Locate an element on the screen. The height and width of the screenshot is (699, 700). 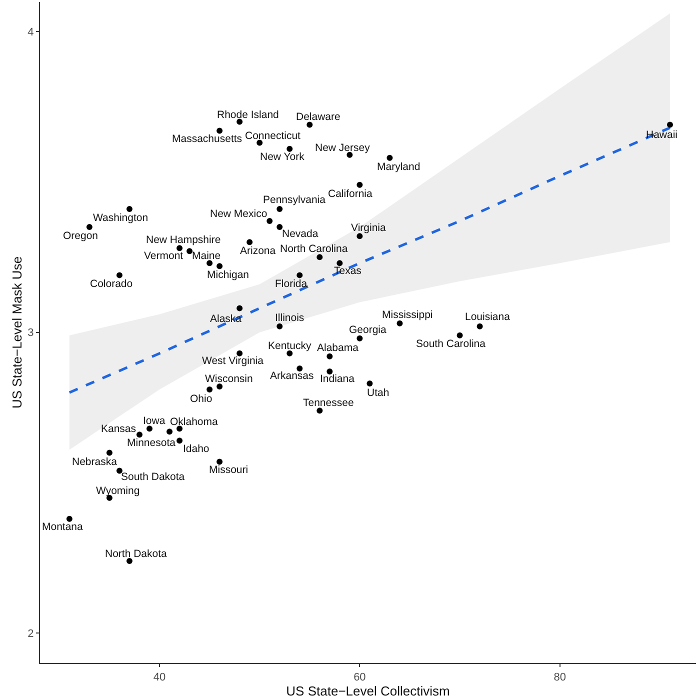
annotation: Idaho is located at coordinates (196, 449).